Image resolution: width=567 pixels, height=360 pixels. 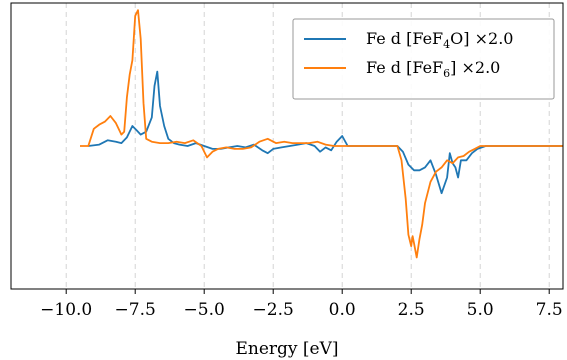 I want to click on x-tick-label: −10.0, so click(x=66, y=310).